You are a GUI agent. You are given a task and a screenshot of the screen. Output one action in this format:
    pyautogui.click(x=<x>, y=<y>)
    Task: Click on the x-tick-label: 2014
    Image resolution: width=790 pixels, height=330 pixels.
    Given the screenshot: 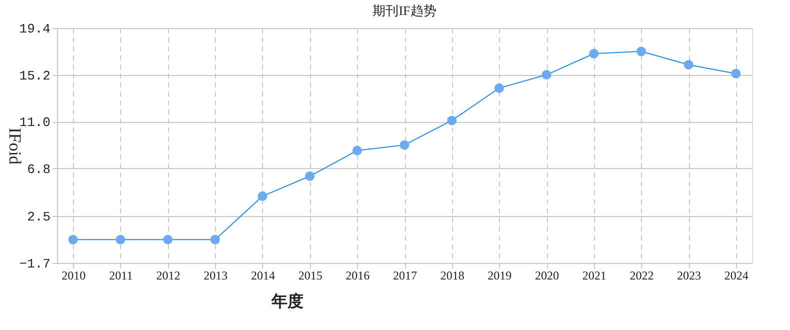 What is the action you would take?
    pyautogui.click(x=262, y=275)
    